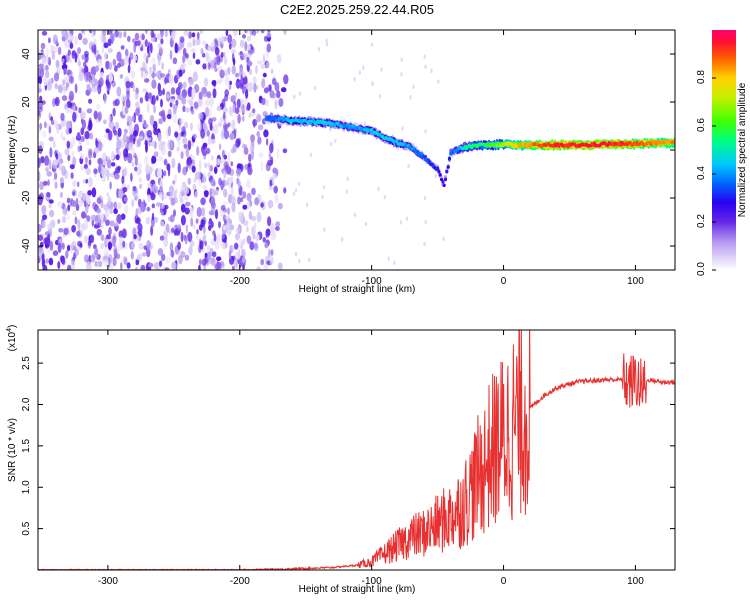 This screenshot has width=750, height=600. Describe the element at coordinates (445, 179) in the screenshot. I see `ridge-segment` at that location.